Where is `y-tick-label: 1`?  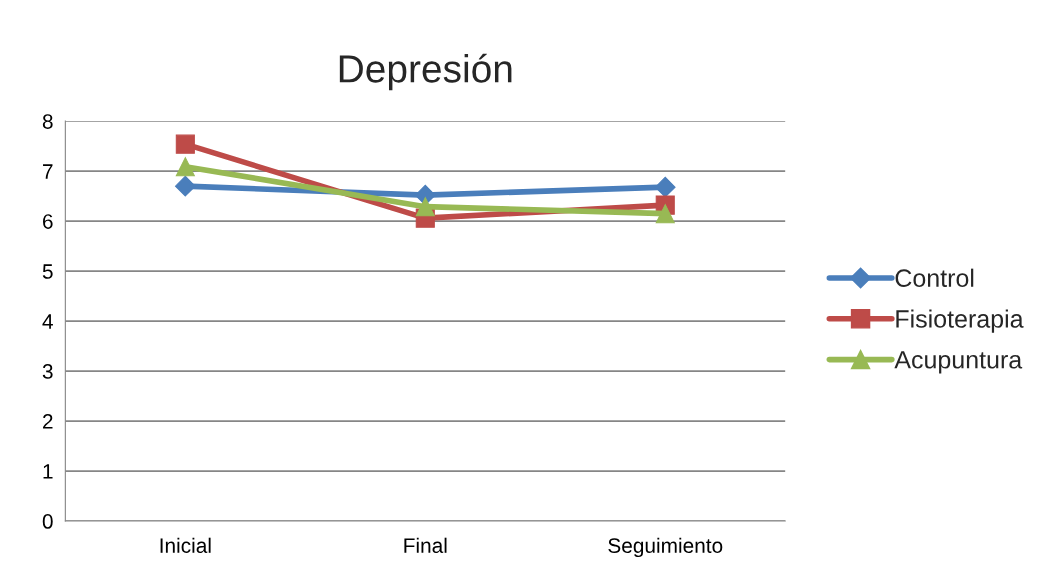 y-tick-label: 1 is located at coordinates (48, 471).